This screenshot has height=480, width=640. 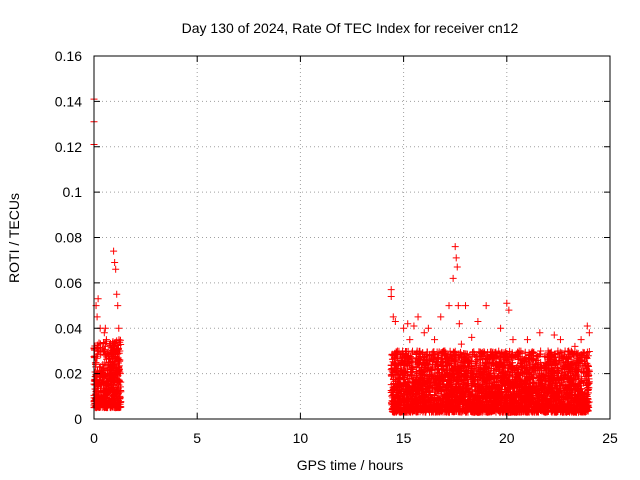 I want to click on y-tick-label: 0.1, so click(x=73, y=192).